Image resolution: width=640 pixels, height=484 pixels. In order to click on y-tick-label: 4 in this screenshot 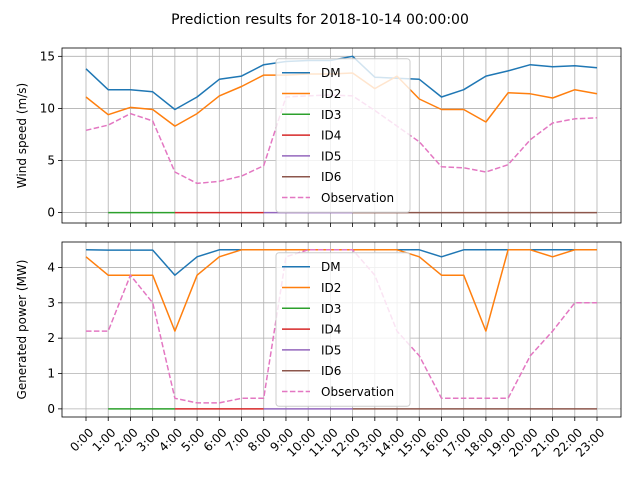, I will do `click(51, 267)`.